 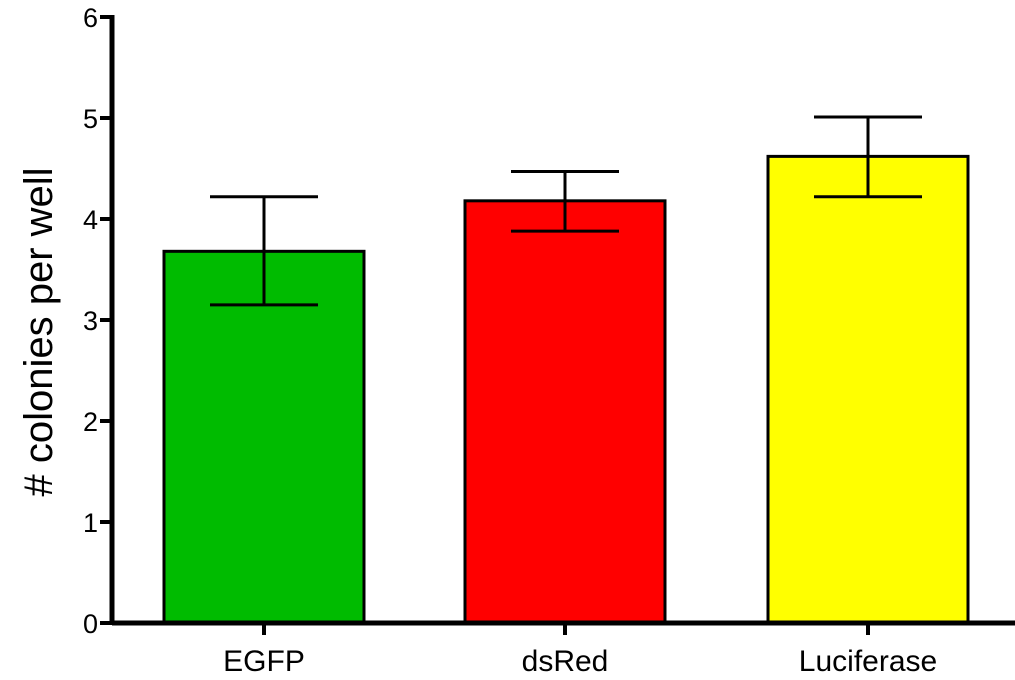 What do you see at coordinates (264, 661) in the screenshot?
I see `x-tick-label-egfp: EGFP` at bounding box center [264, 661].